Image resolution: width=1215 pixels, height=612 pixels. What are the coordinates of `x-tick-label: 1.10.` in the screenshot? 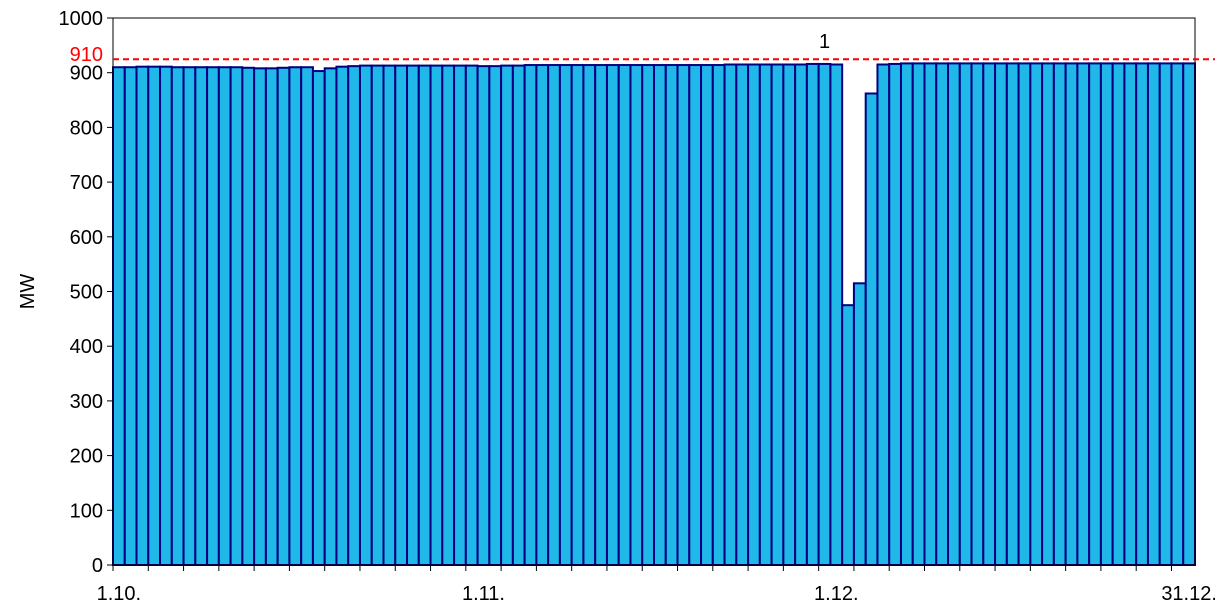 It's located at (119, 594).